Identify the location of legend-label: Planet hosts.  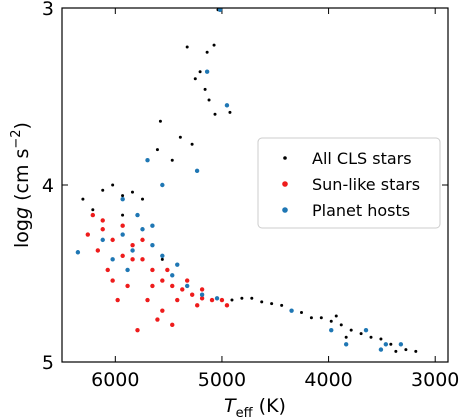
(361, 210).